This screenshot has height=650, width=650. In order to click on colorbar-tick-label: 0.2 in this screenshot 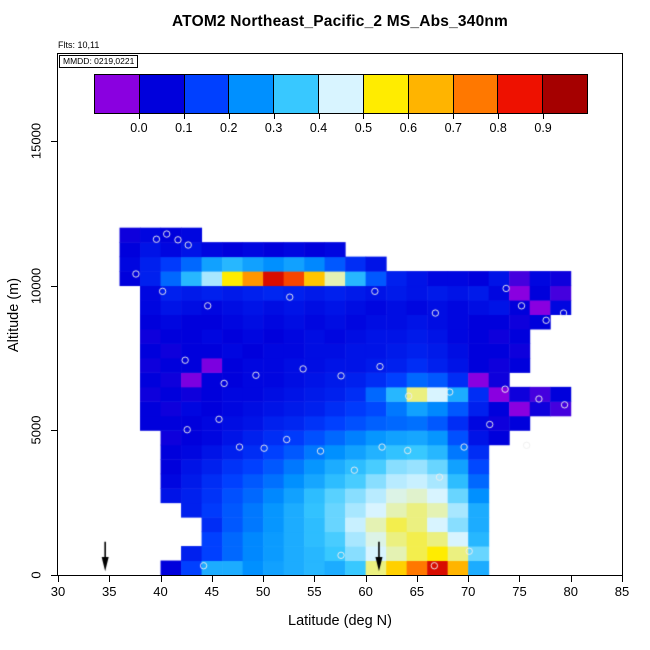, I will do `click(229, 128)`.